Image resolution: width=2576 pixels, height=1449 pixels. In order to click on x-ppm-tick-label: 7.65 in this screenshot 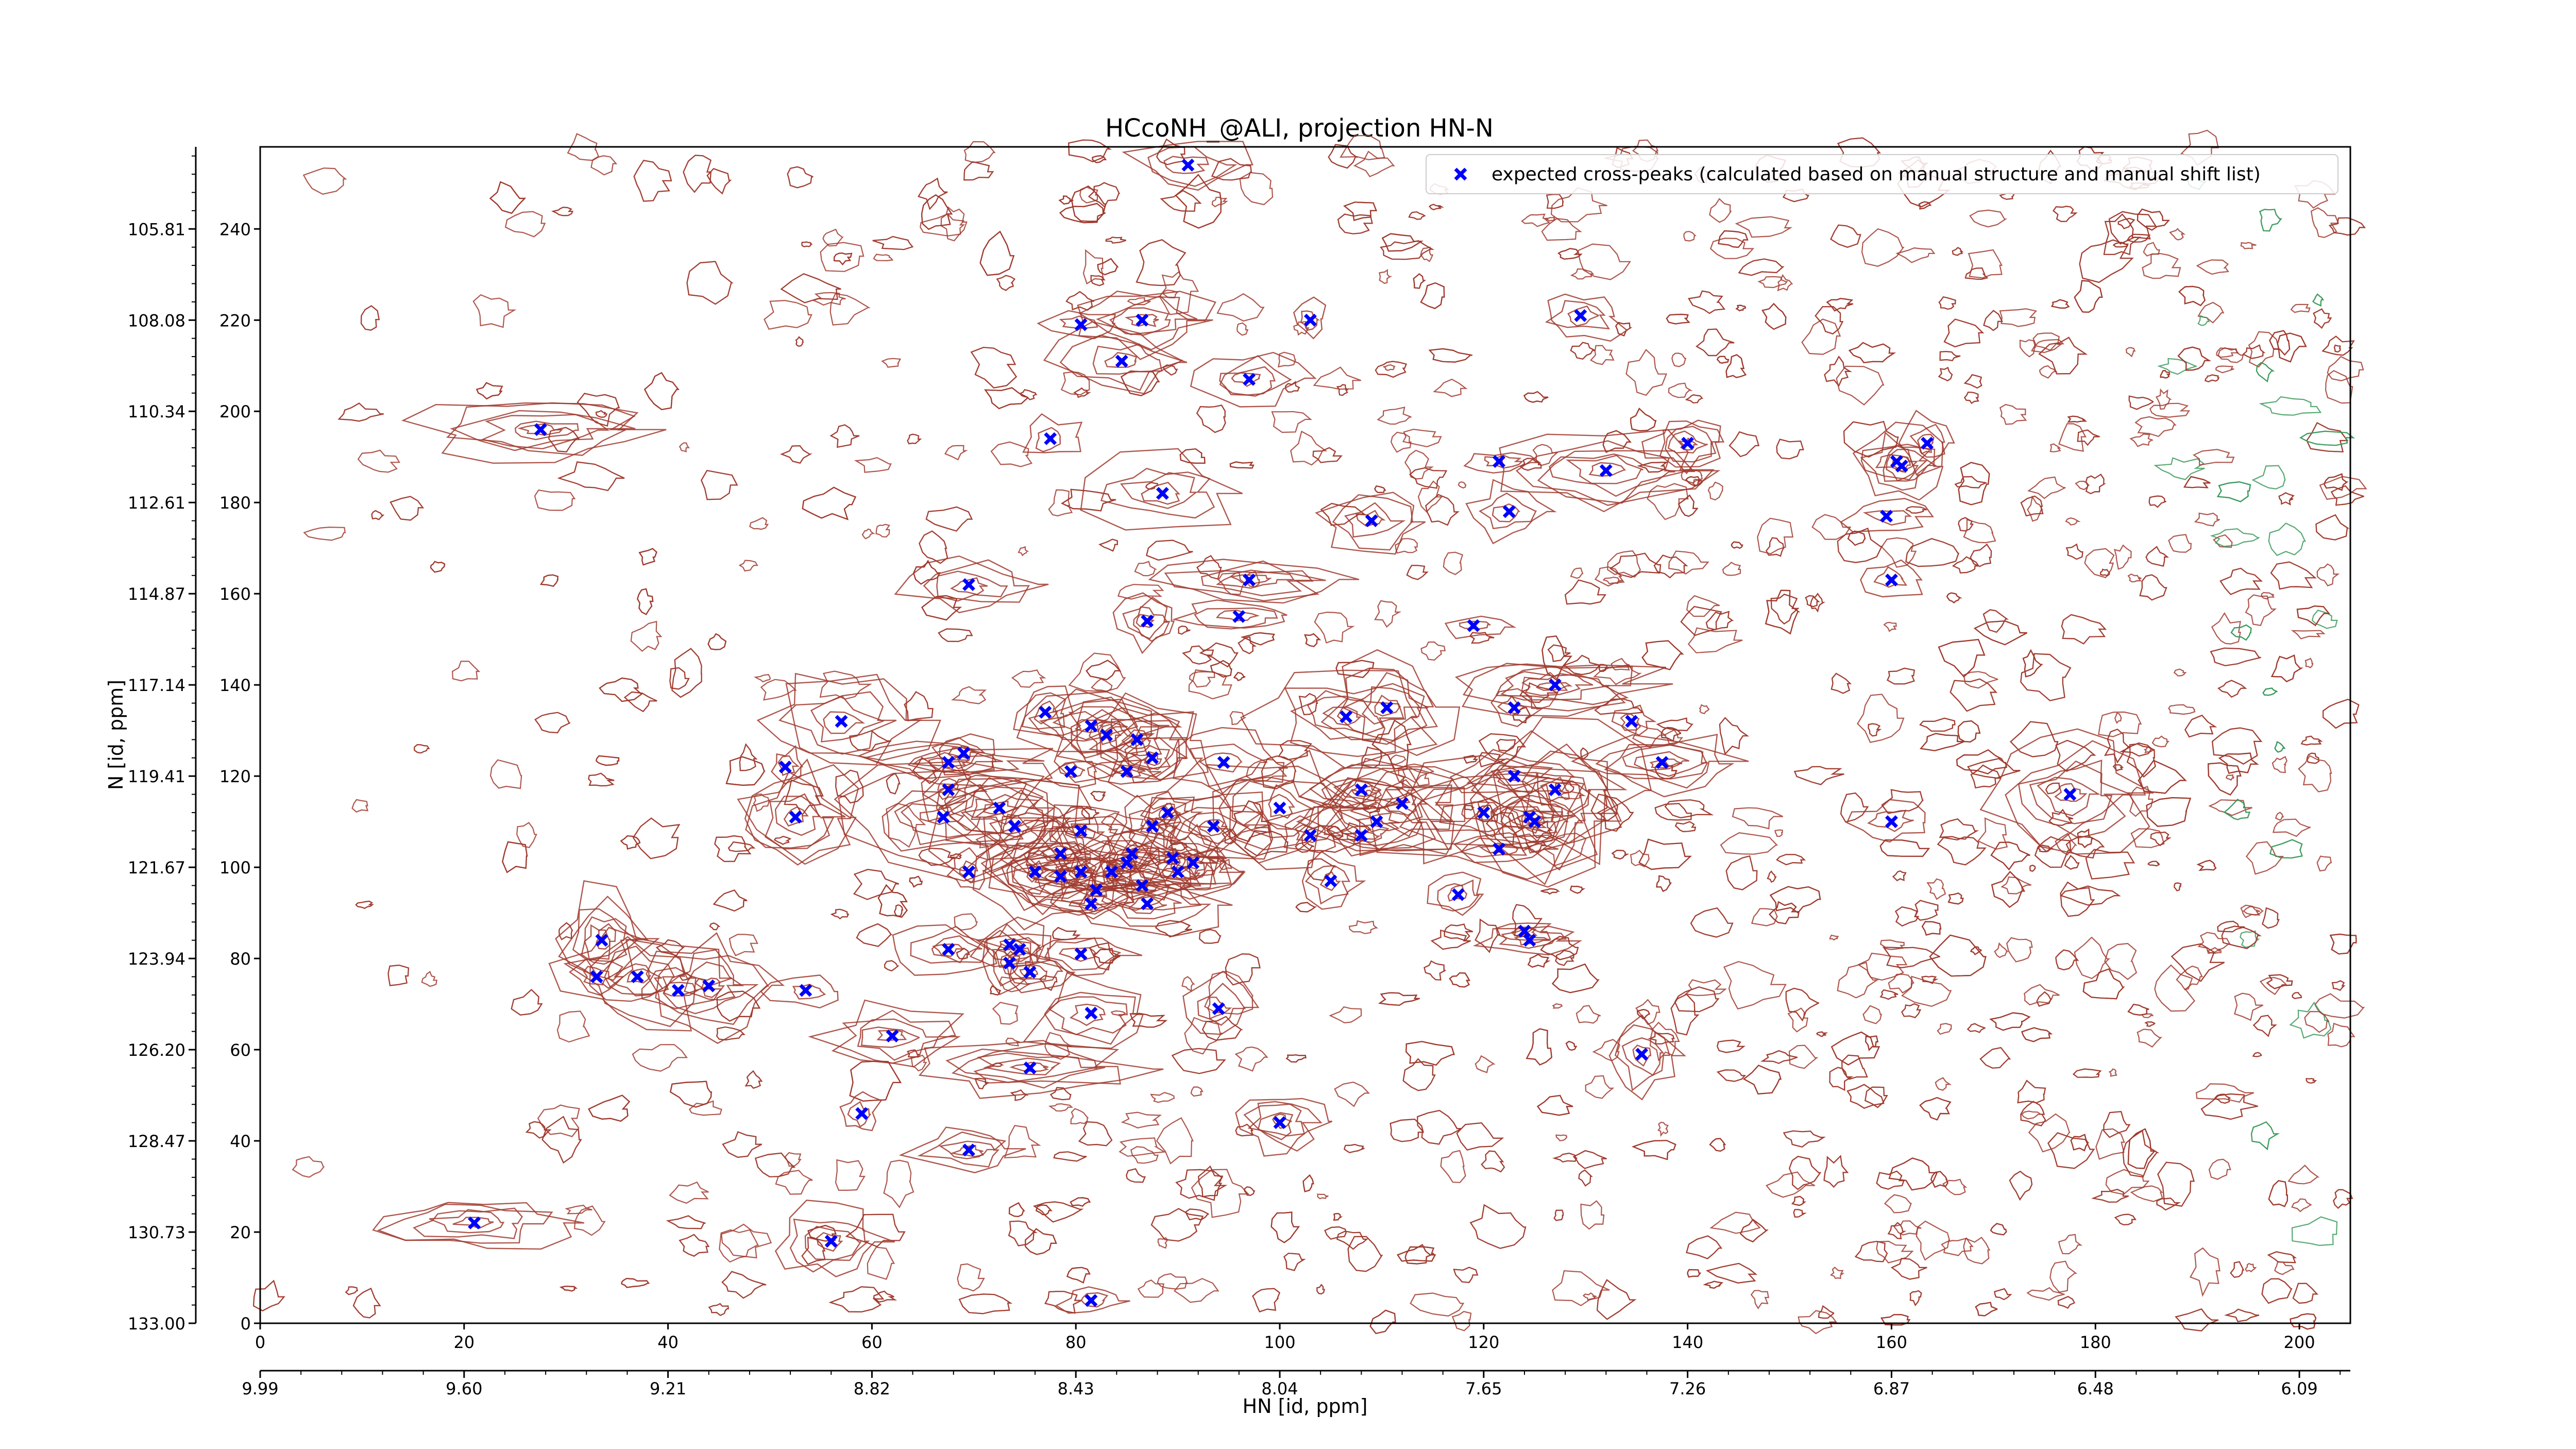, I will do `click(1483, 1389)`.